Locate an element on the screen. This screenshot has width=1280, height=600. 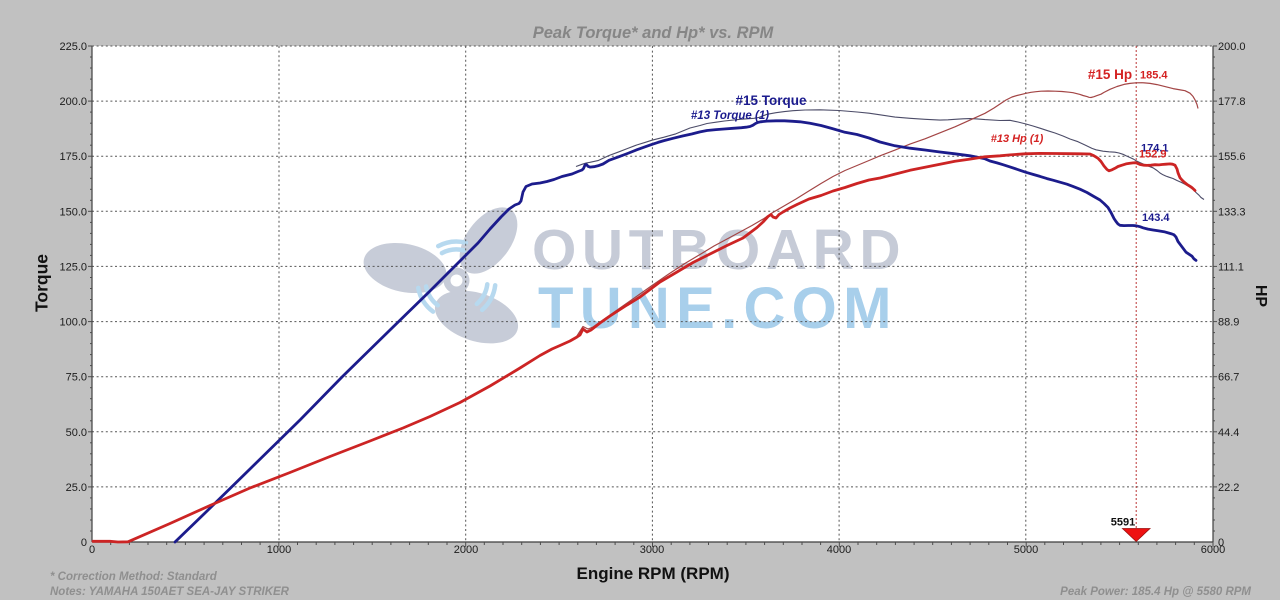
svg-text: 25.0 is located at coordinates (76, 488).